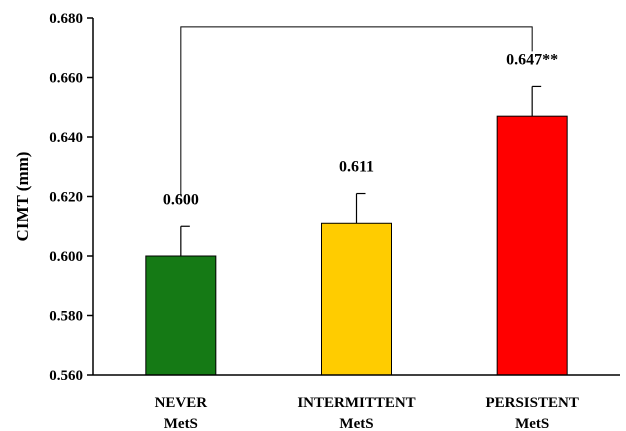 The image size is (626, 431). What do you see at coordinates (531, 403) in the screenshot?
I see `x-tick-label: PERSISTENT` at bounding box center [531, 403].